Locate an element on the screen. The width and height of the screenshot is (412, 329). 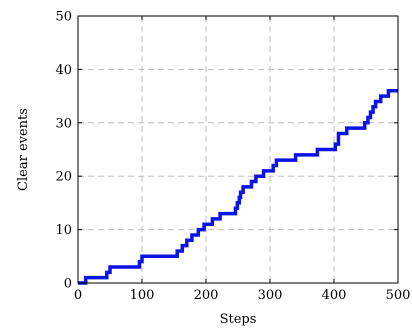
y-tick-label-4: 40 is located at coordinates (63, 70).